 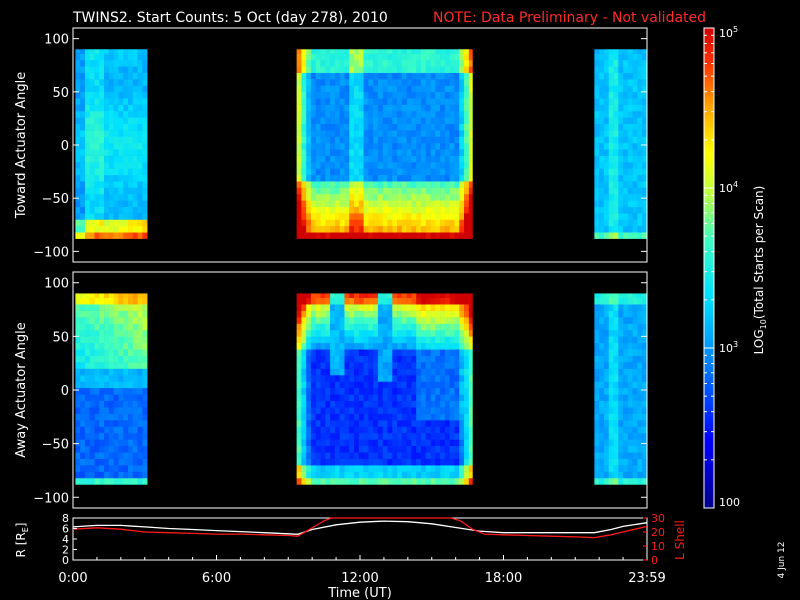 What do you see at coordinates (760, 270) in the screenshot?
I see `colorbar-label: LOG10(Total Starts per Scan)` at bounding box center [760, 270].